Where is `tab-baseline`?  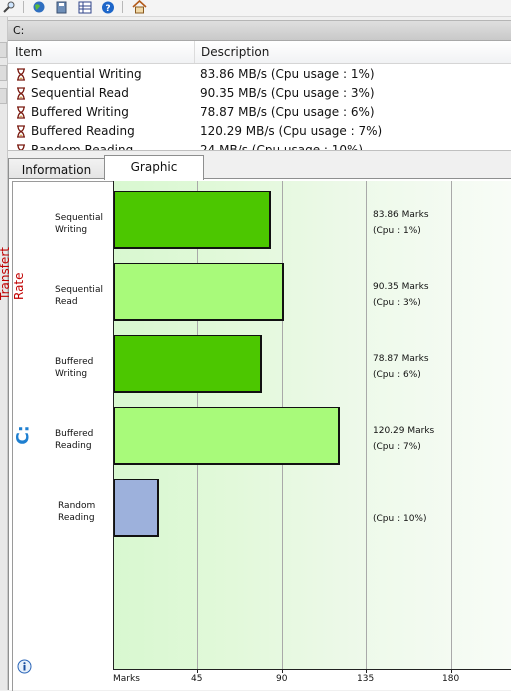 tab-baseline is located at coordinates (259, 178).